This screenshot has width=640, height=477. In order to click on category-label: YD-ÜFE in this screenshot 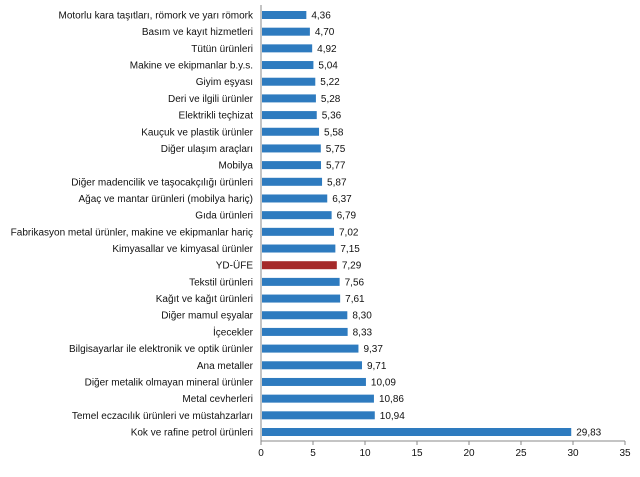, I will do `click(235, 266)`.